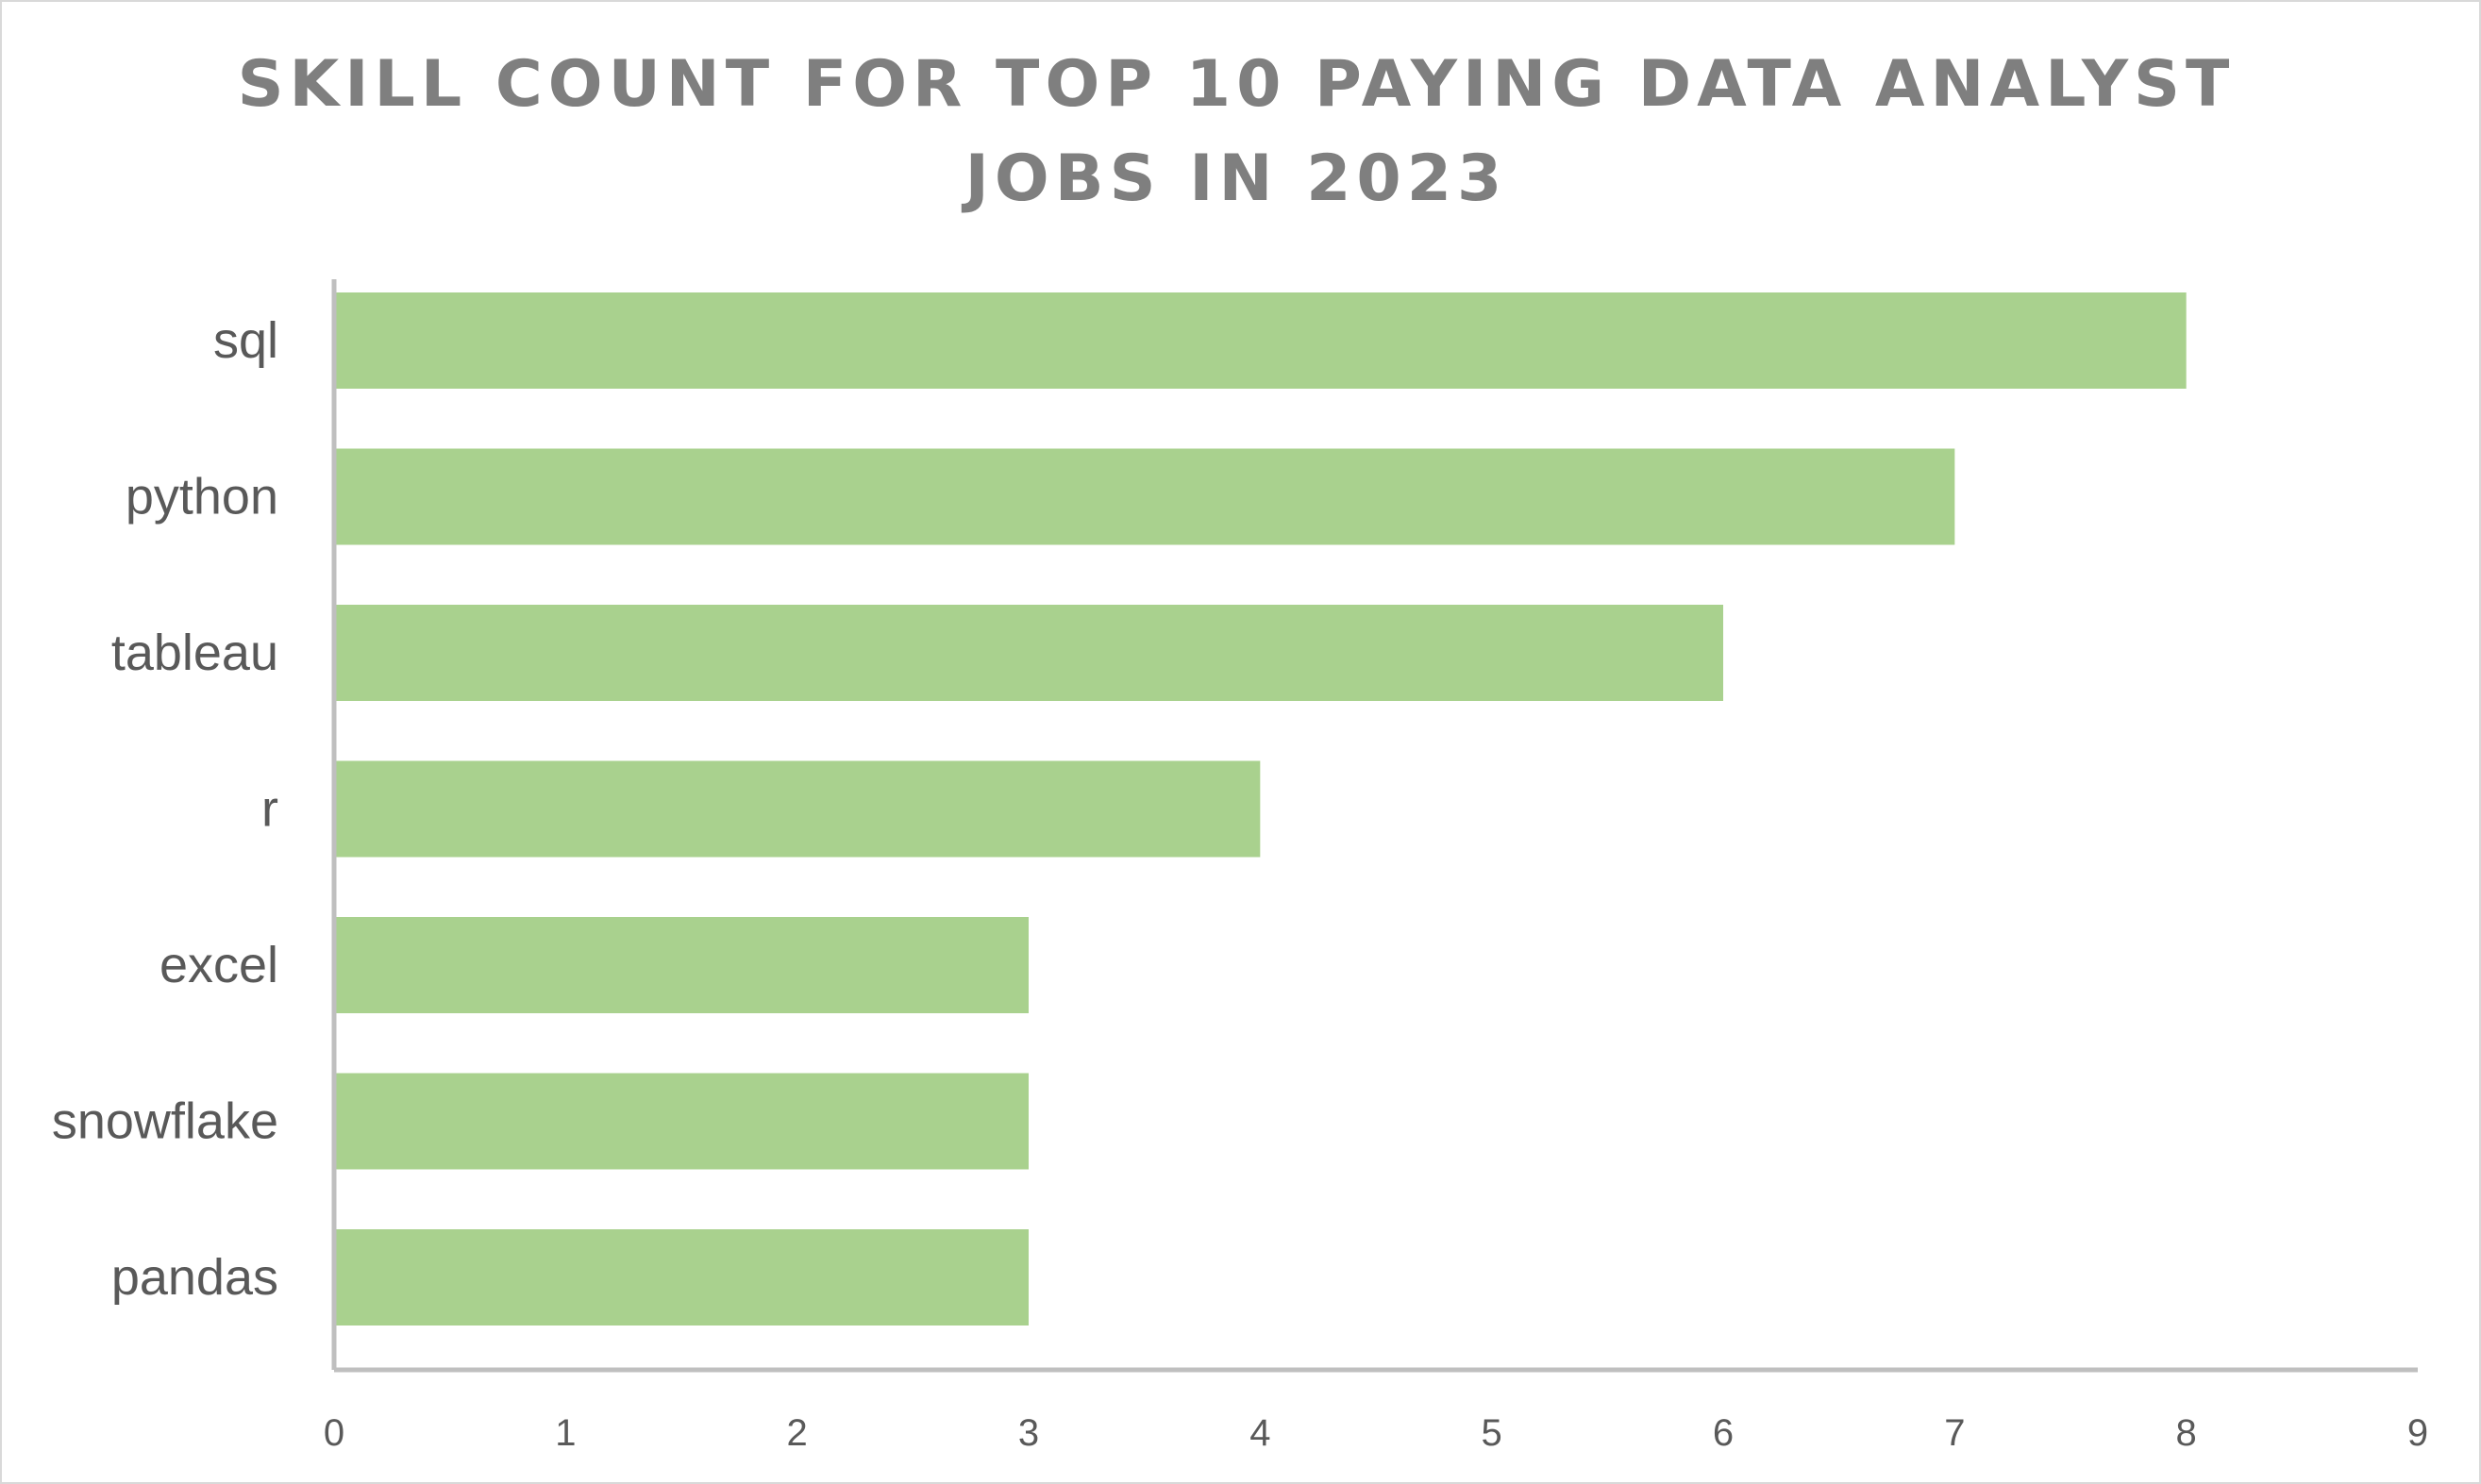  What do you see at coordinates (798, 809) in the screenshot?
I see `bar-r` at bounding box center [798, 809].